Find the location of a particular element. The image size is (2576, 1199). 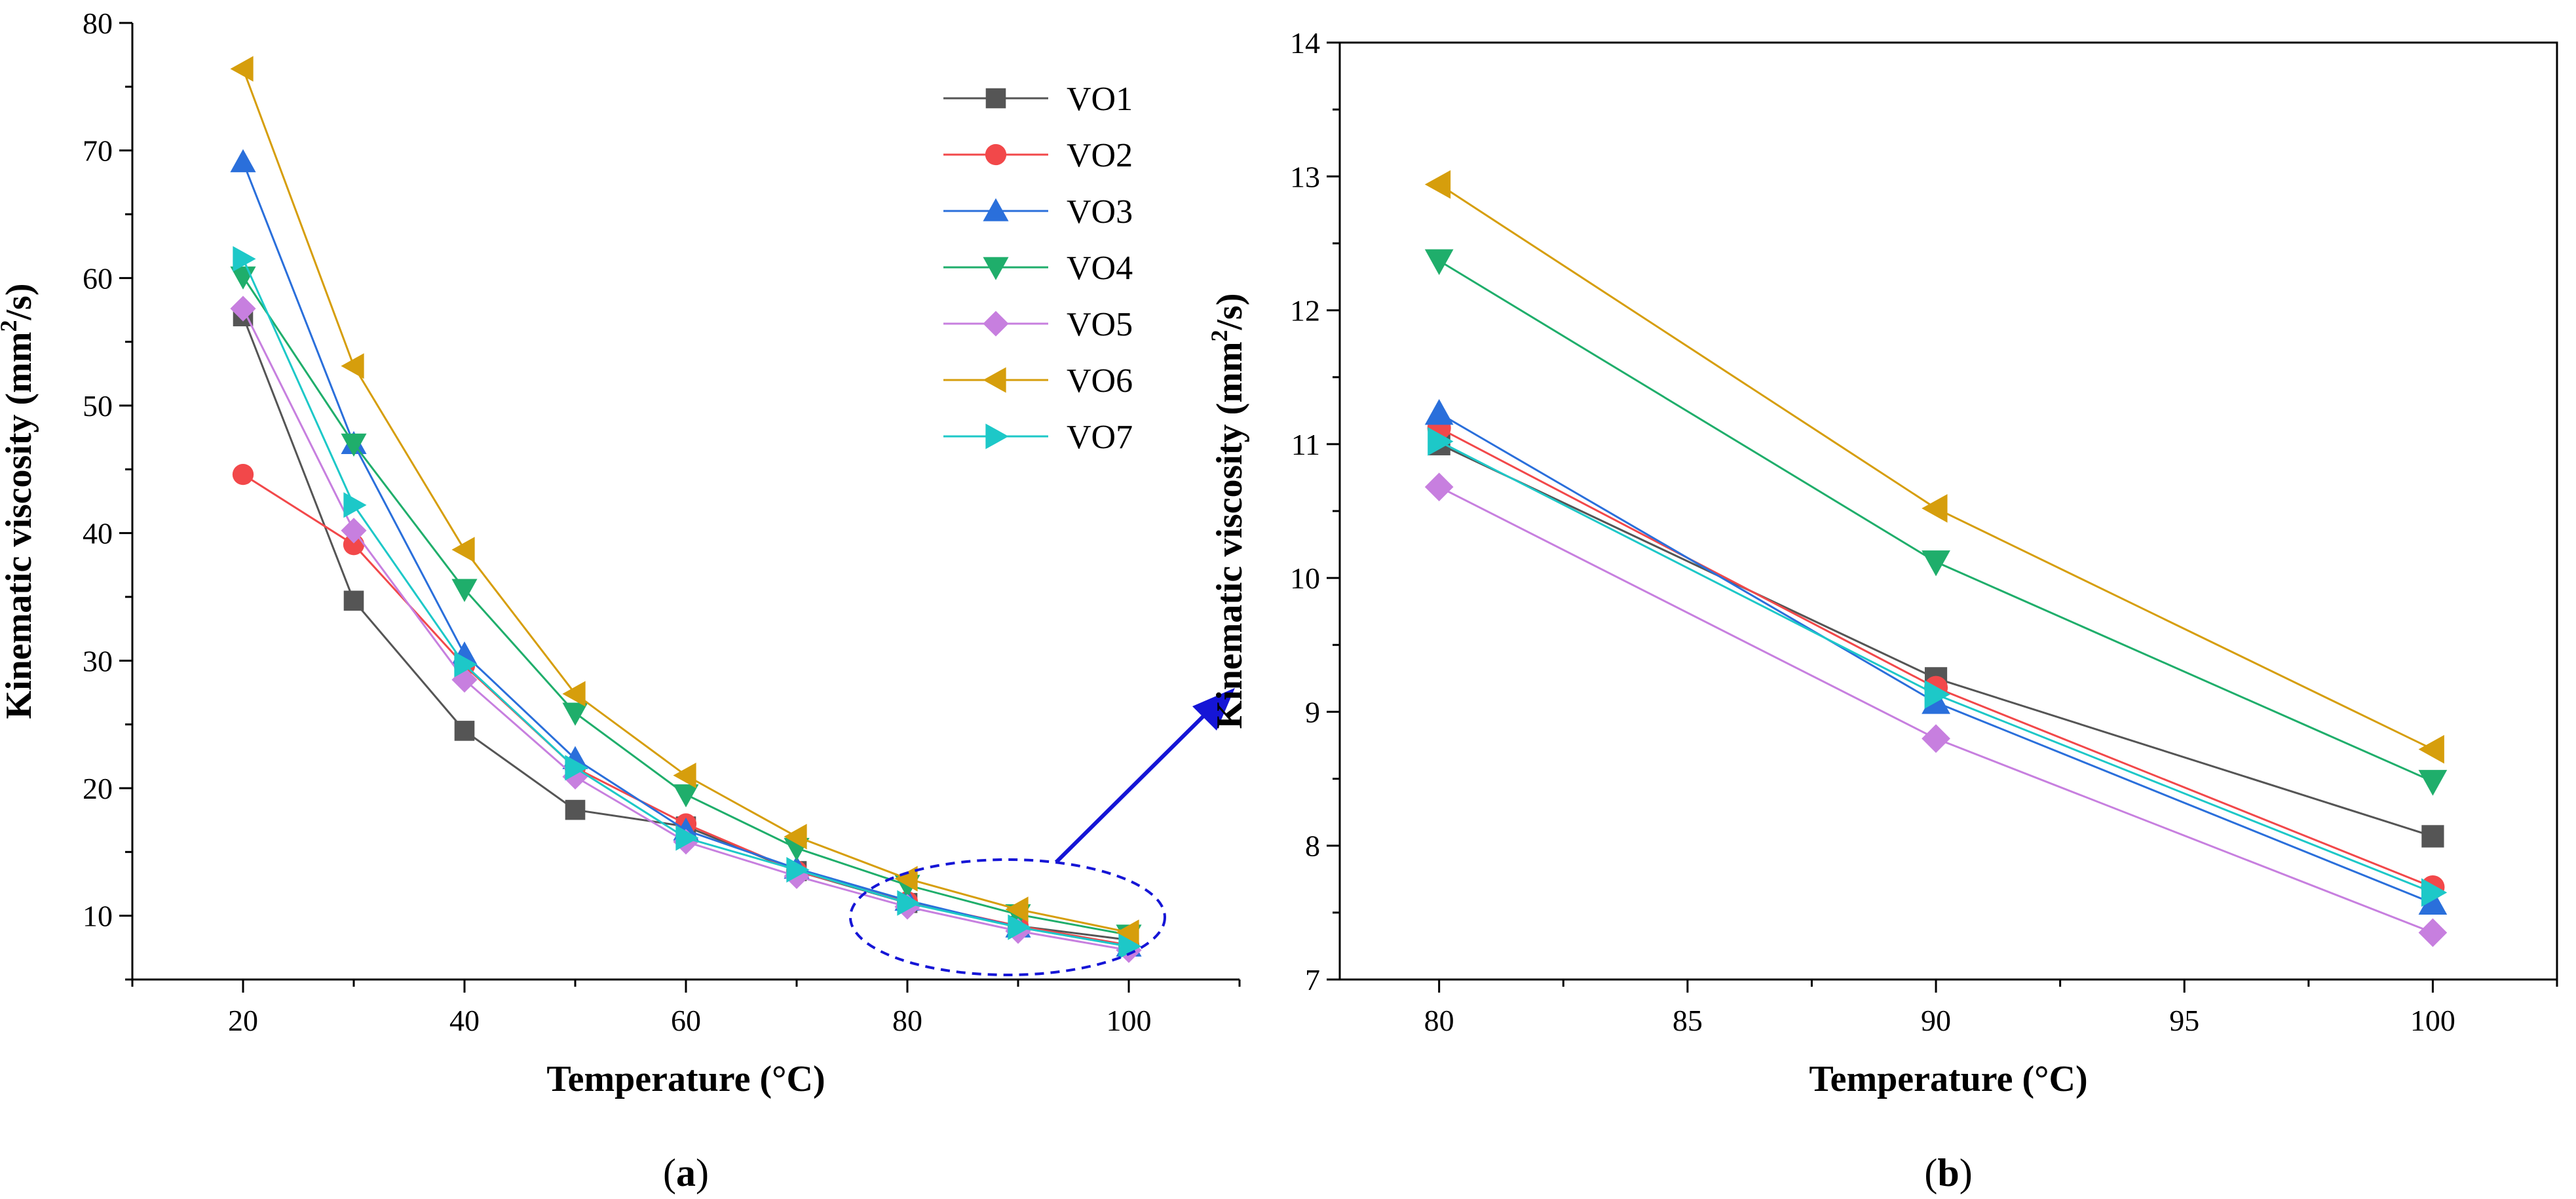

series-vo2 is located at coordinates (686, 709).